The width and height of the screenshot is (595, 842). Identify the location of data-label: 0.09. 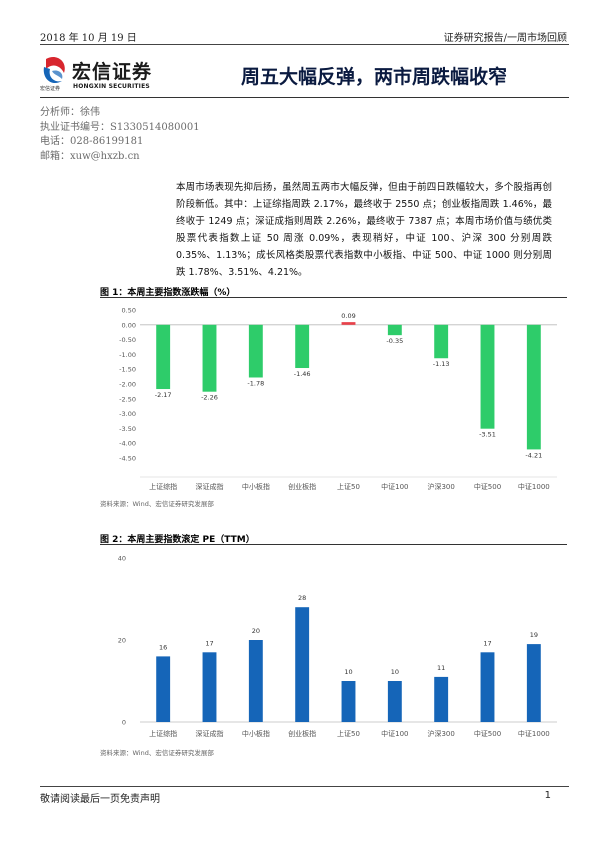
(348, 316).